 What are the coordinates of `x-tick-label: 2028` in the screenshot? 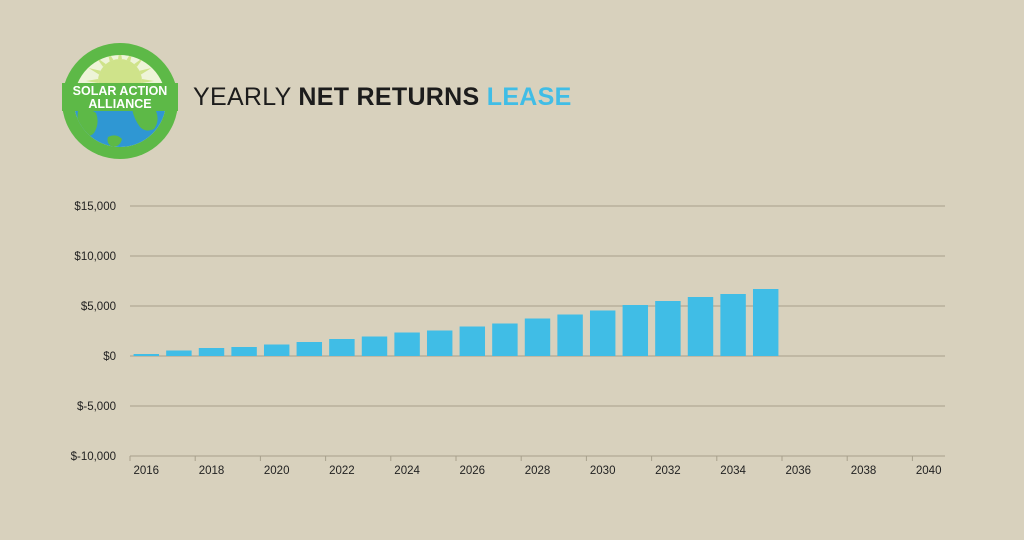 It's located at (538, 471).